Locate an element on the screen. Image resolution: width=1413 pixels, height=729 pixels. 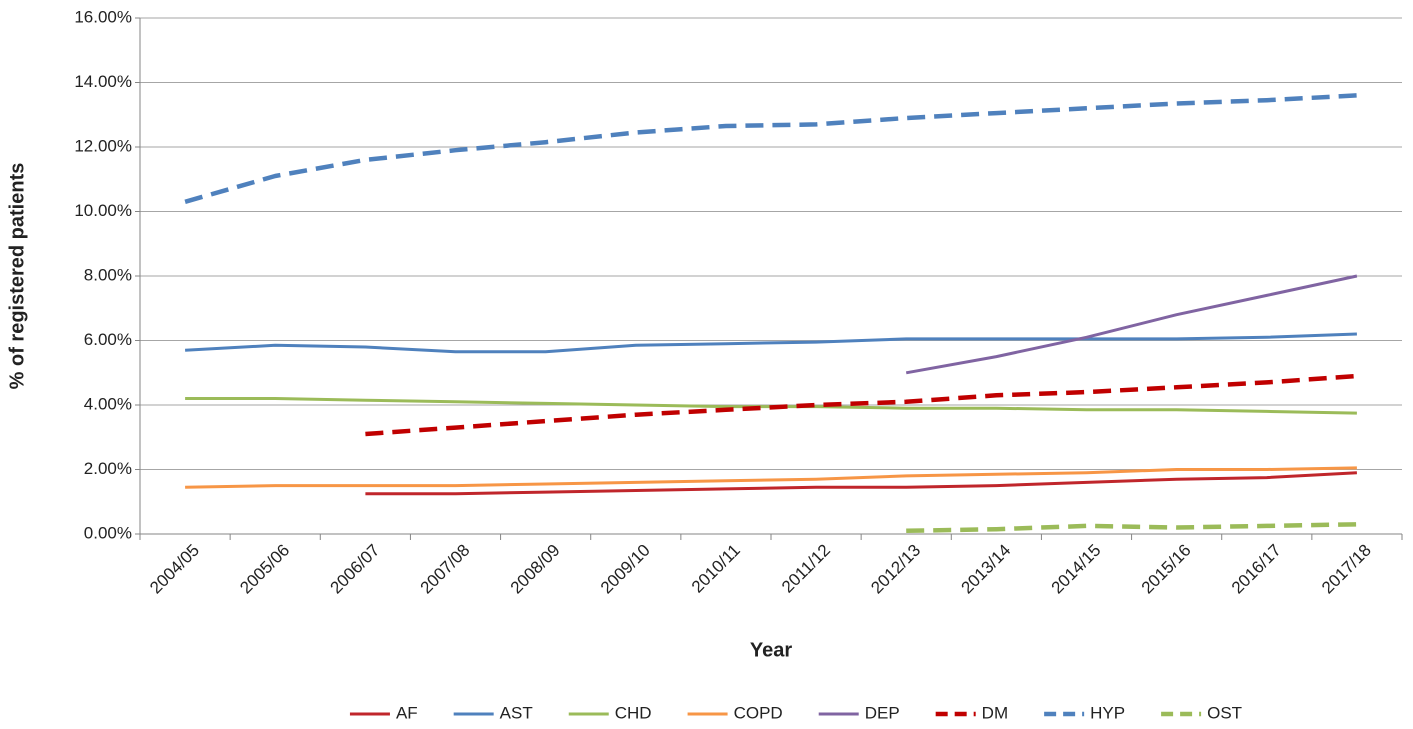
y-tick-label: 2.00% is located at coordinates (108, 468).